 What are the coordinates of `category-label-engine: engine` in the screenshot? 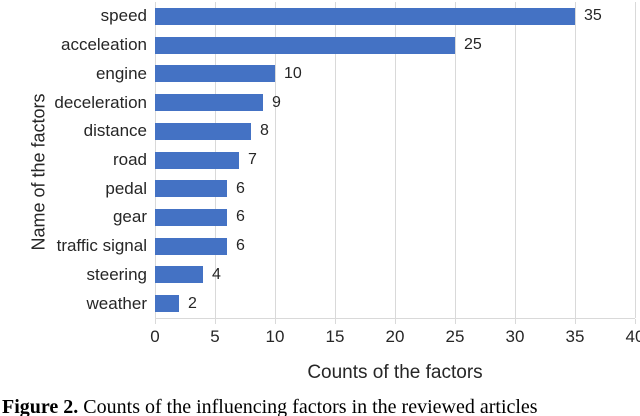 It's located at (121, 73).